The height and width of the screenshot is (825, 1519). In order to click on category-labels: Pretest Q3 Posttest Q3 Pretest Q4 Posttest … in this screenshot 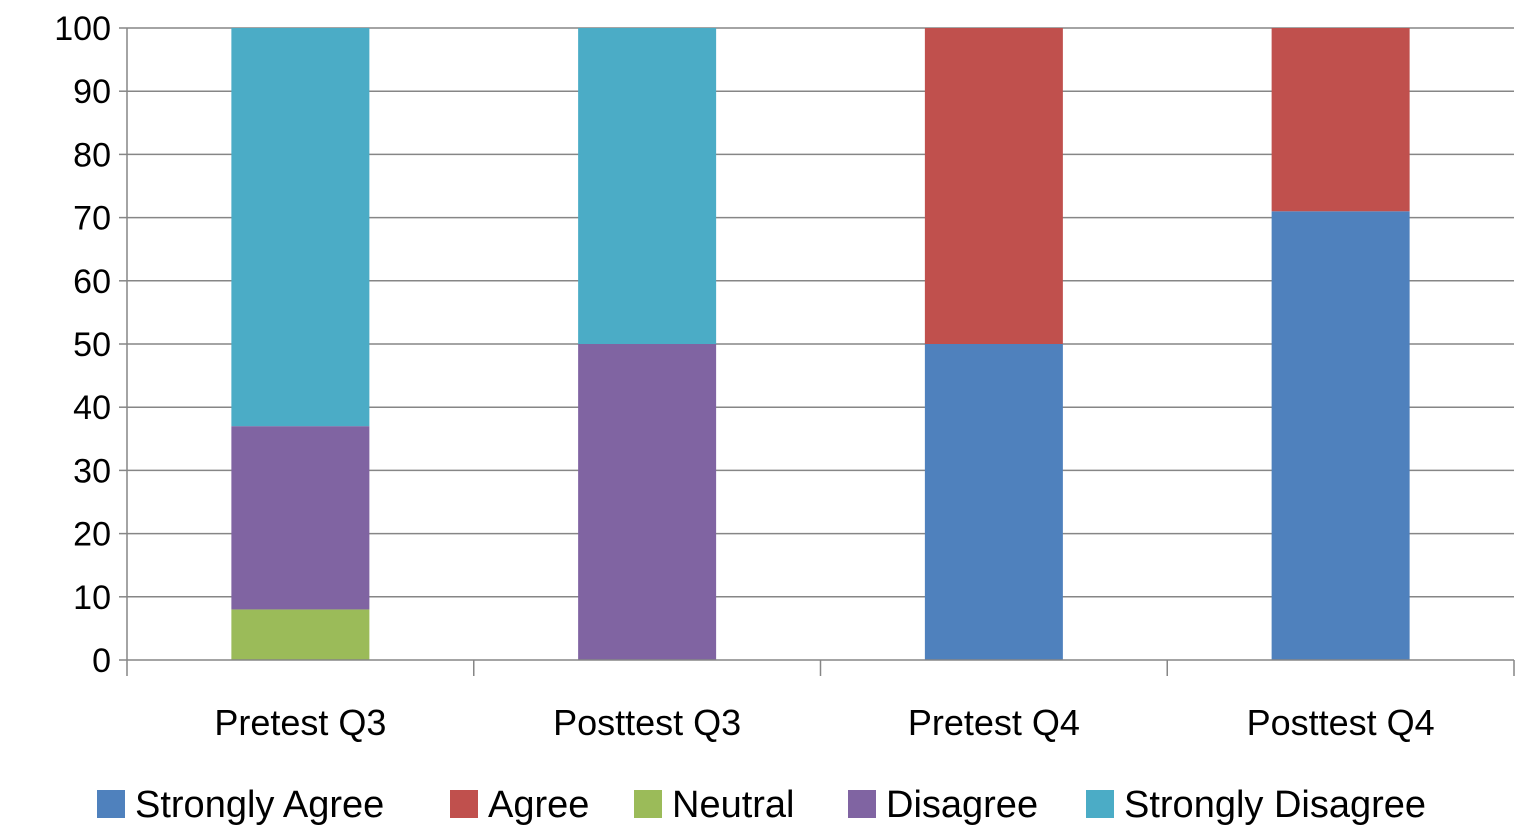, I will do `click(824, 722)`.